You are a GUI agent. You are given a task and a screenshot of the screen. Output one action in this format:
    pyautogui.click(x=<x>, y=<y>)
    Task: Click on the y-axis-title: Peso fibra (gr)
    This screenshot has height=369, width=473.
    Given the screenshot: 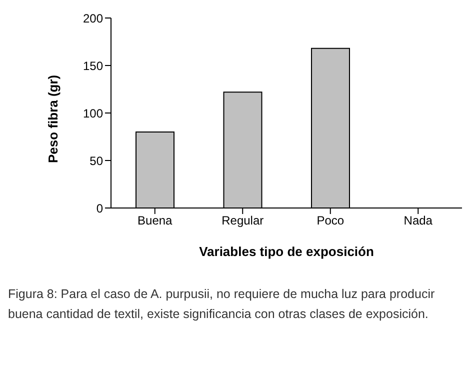 What is the action you would take?
    pyautogui.click(x=53, y=118)
    